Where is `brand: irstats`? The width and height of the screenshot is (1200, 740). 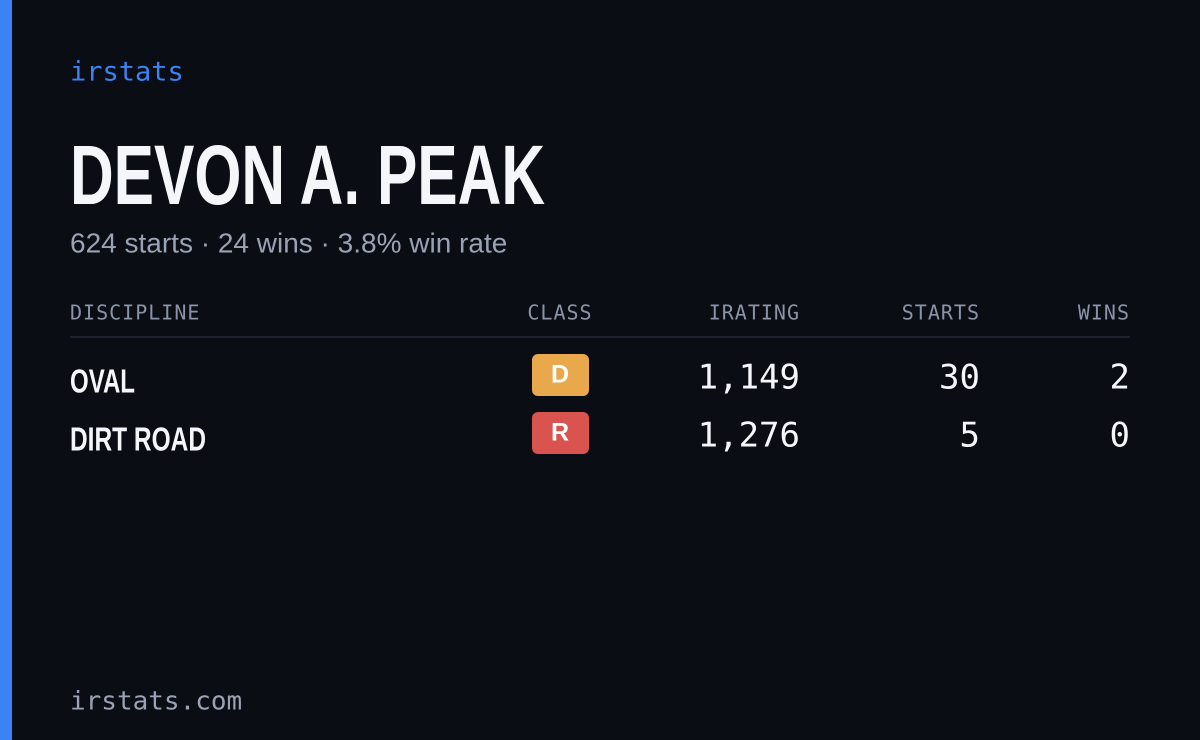 brand: irstats is located at coordinates (127, 72).